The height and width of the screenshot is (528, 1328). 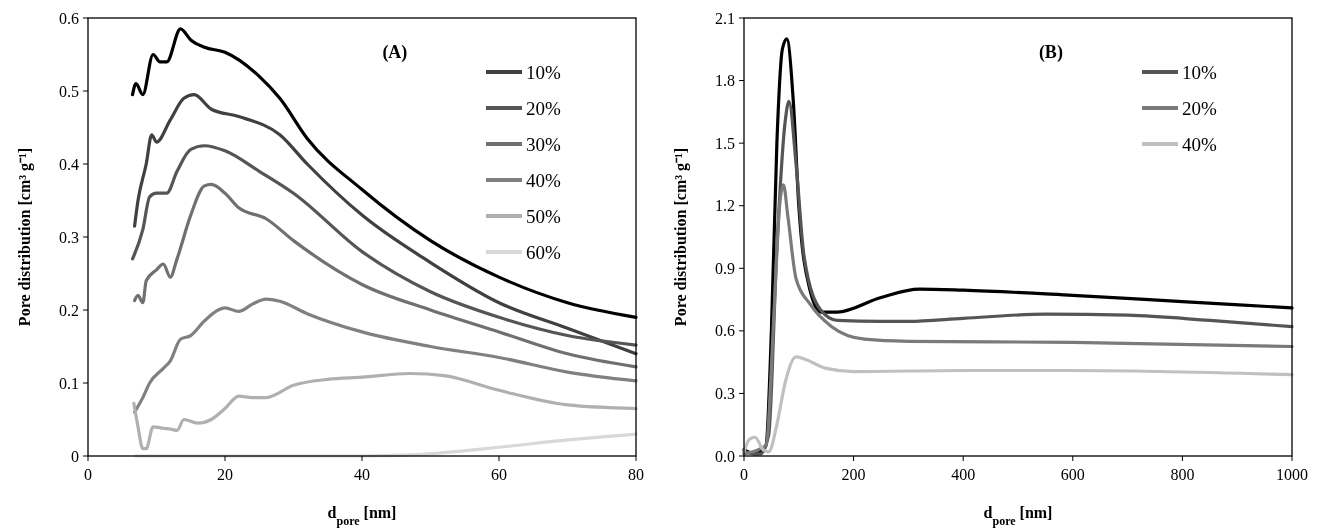 I want to click on x-tick-label: 800, so click(x=1182, y=474).